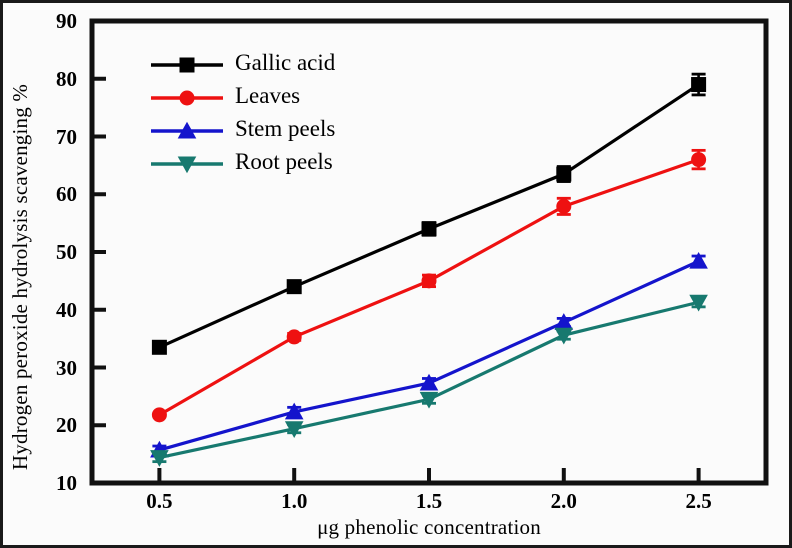 Image resolution: width=792 pixels, height=548 pixels. I want to click on legend-label-1: Leaves, so click(268, 95).